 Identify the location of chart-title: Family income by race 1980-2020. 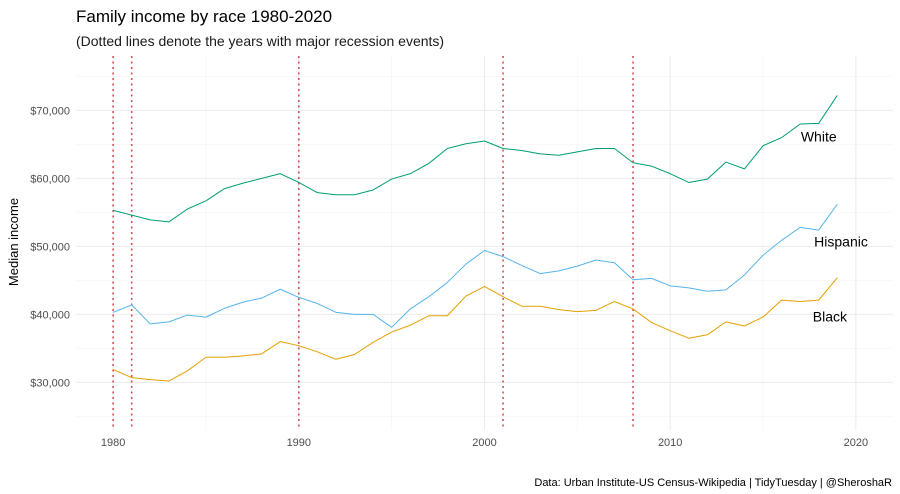
(204, 16).